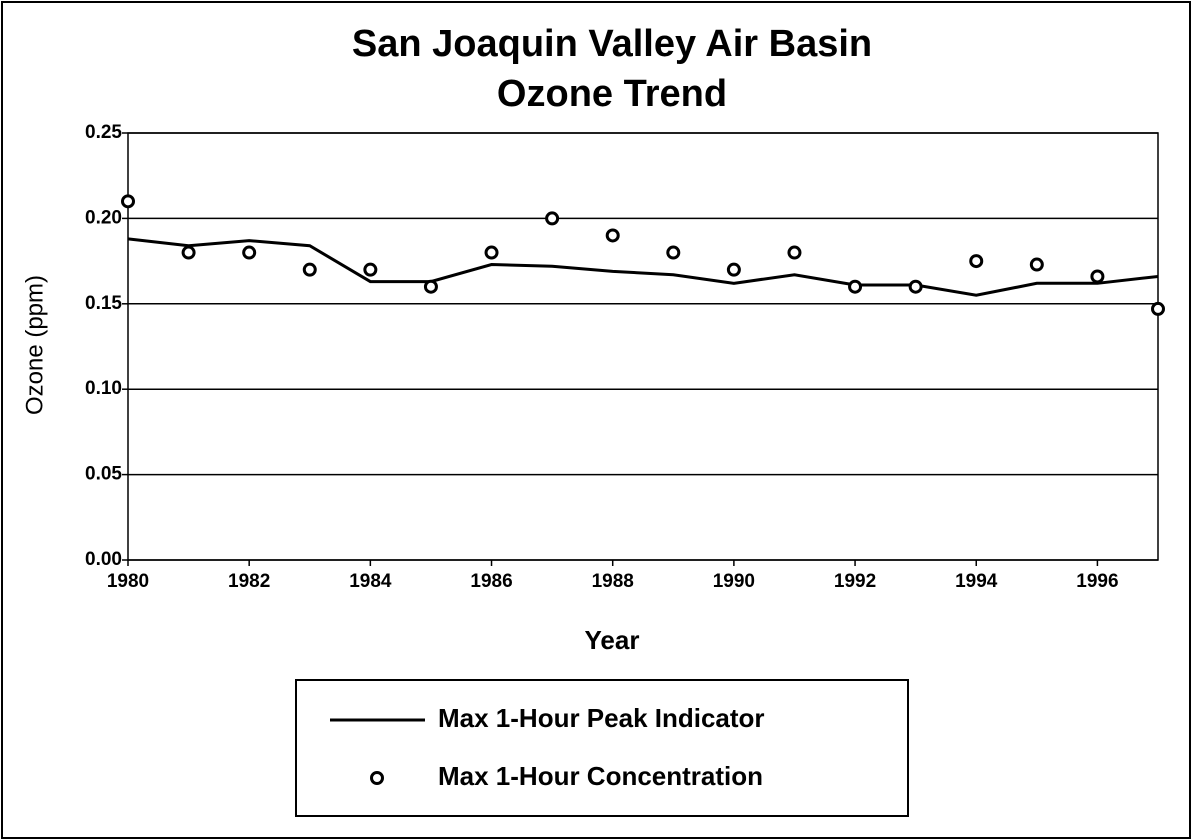 The width and height of the screenshot is (1192, 840). I want to click on y-tick-label: 0.25, so click(103, 132).